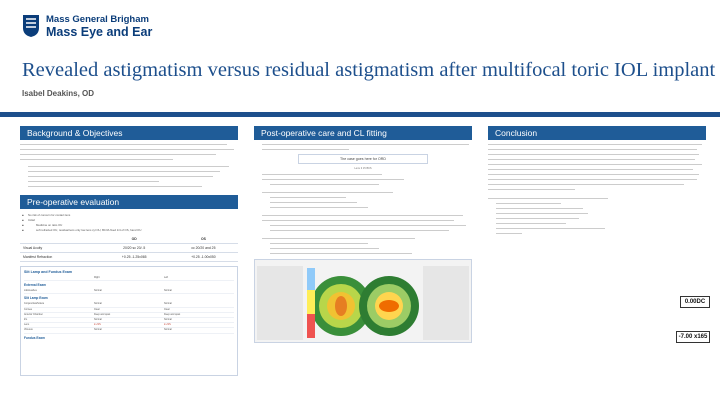 This screenshot has width=720, height=405. I want to click on col-os: OS, so click(203, 239).